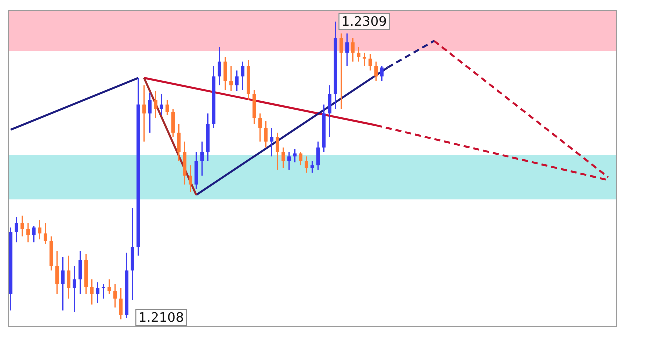 The image size is (665, 347). I want to click on annotation: 1.2309, so click(365, 22).